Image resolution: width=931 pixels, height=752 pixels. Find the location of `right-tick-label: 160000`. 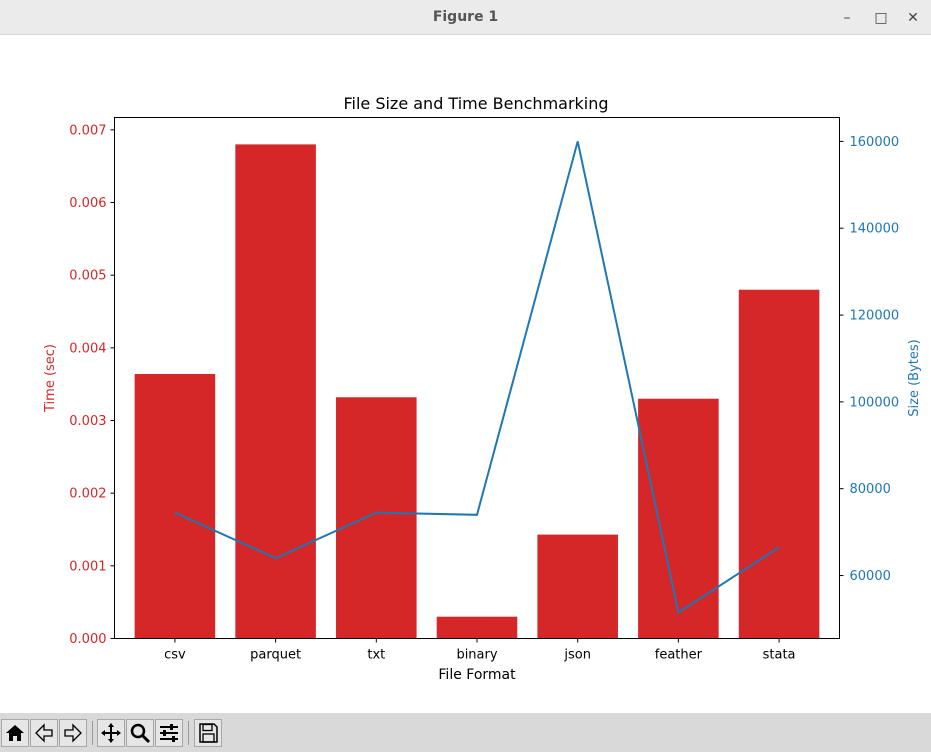

right-tick-label: 160000 is located at coordinates (875, 142).